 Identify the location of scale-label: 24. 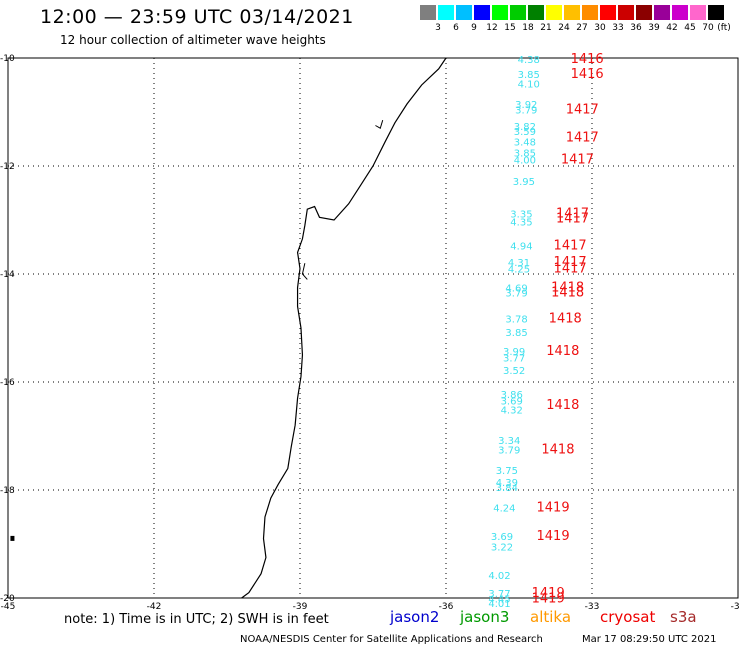
(564, 28).